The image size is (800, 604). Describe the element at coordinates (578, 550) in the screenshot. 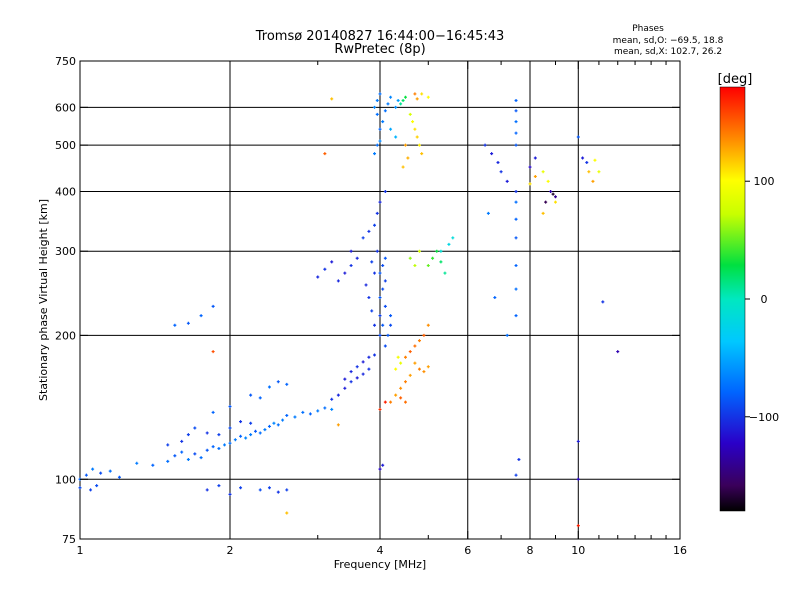

I see `x-tick-label: 10` at that location.